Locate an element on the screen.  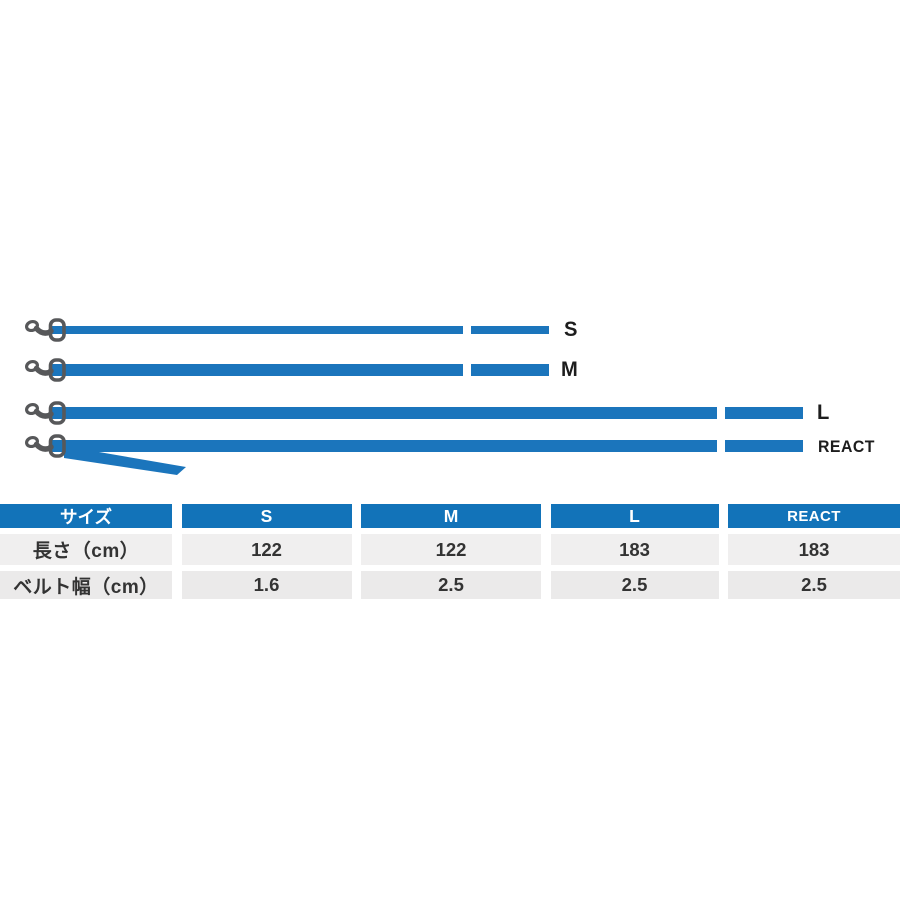
leash-label-react: REACT is located at coordinates (846, 447).